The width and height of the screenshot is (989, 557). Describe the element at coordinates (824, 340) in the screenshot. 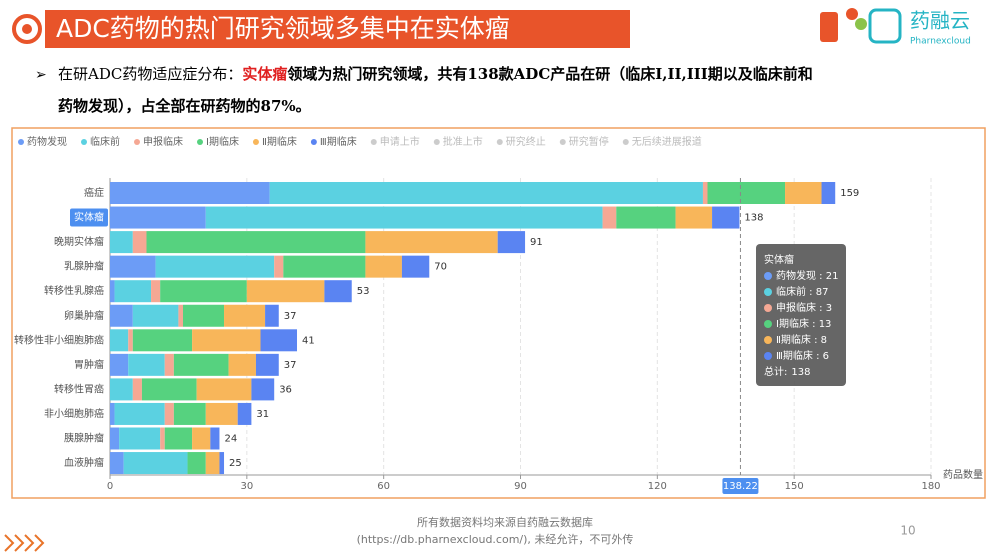

I see `tooltip-value: 8` at that location.